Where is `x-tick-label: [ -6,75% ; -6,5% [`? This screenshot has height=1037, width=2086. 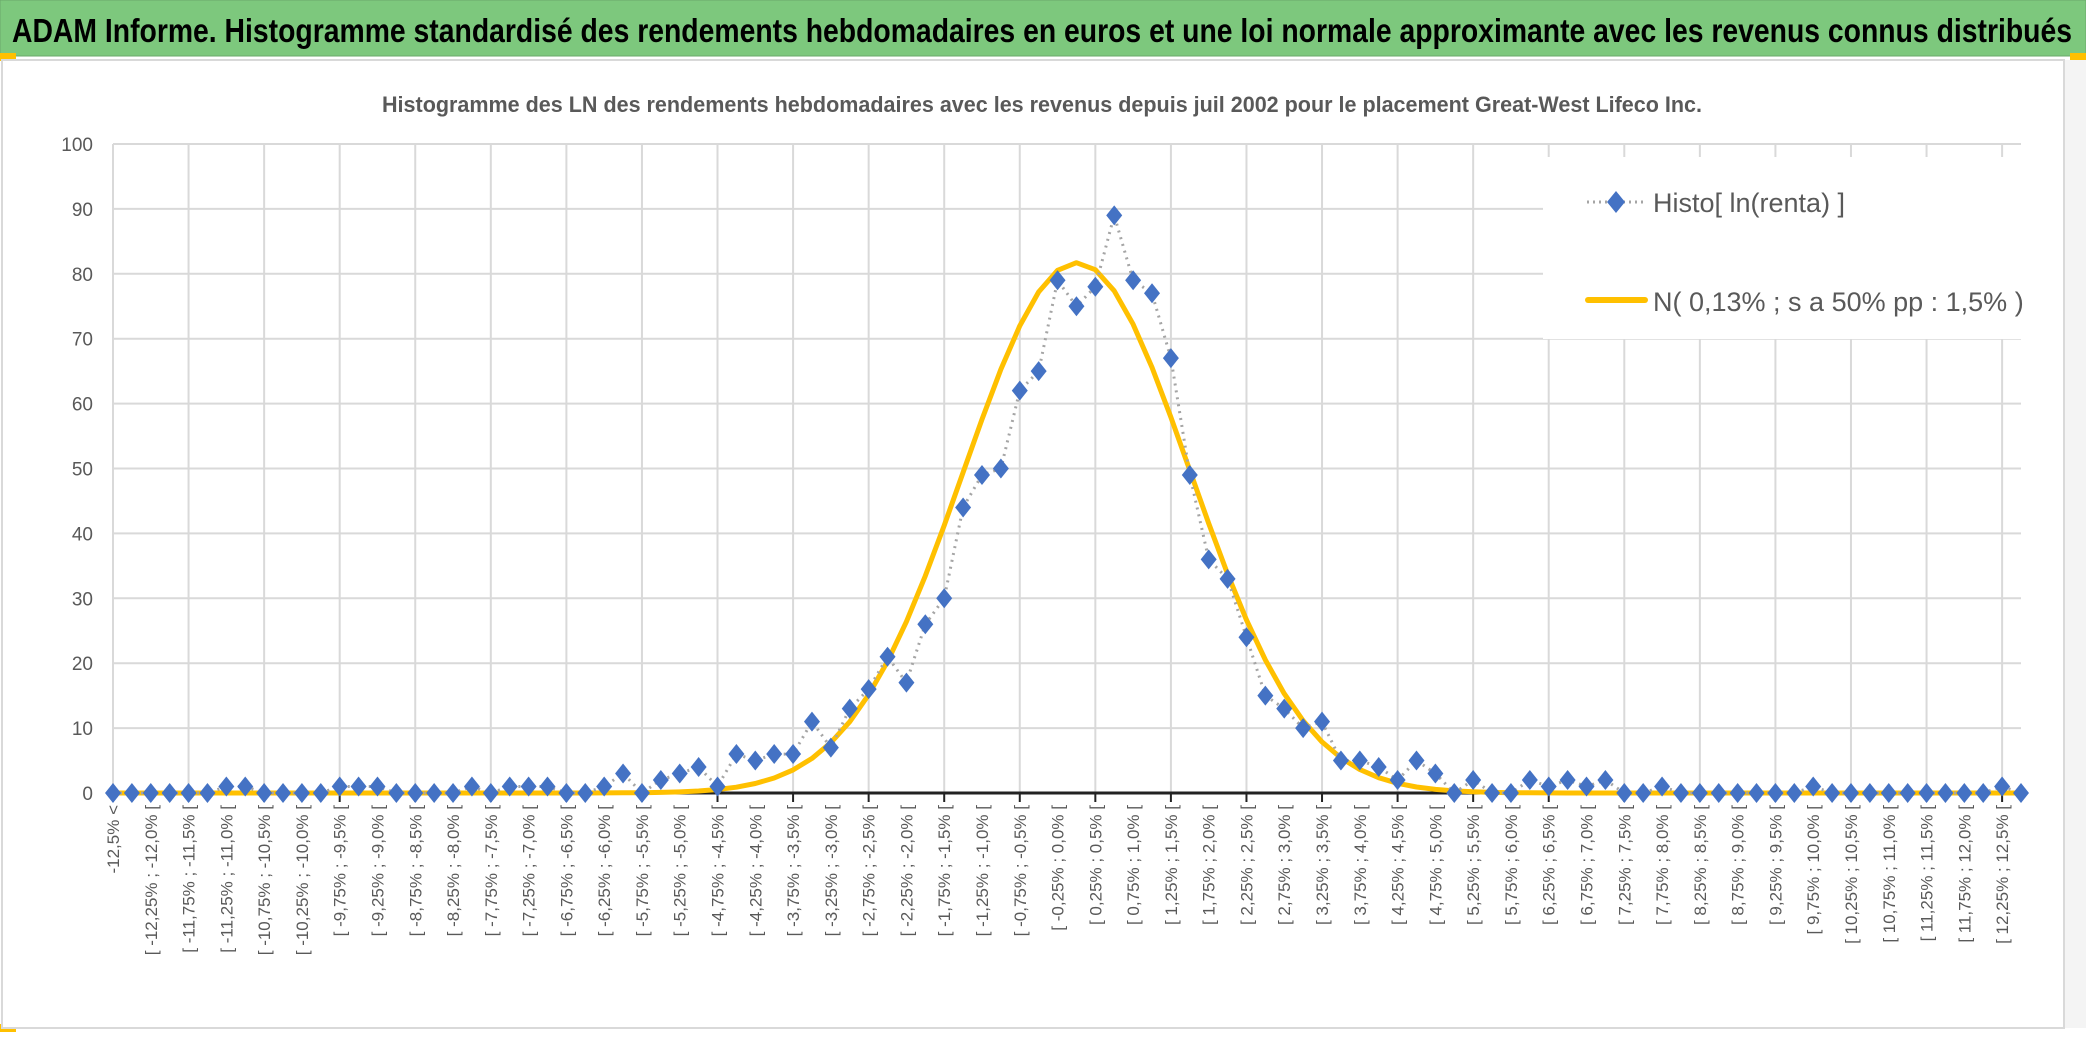
x-tick-label: [ -6,75% ; -6,5% [ is located at coordinates (566, 871).